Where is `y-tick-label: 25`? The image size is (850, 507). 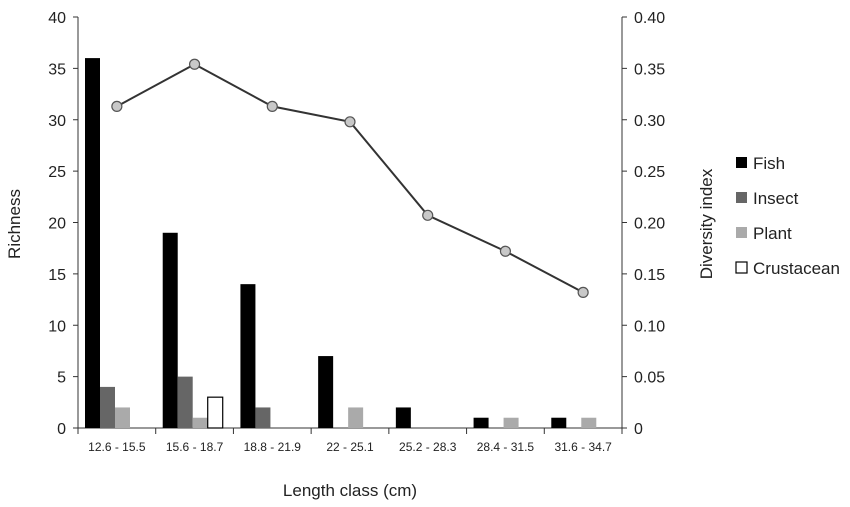
y-tick-label: 25 is located at coordinates (57, 172).